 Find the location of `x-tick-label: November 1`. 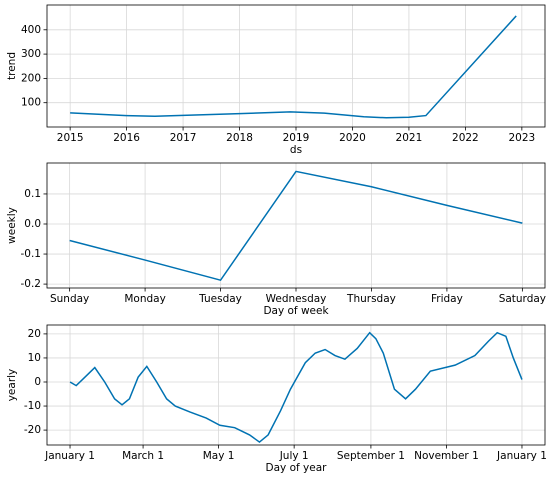

x-tick-label: November 1 is located at coordinates (446, 456).